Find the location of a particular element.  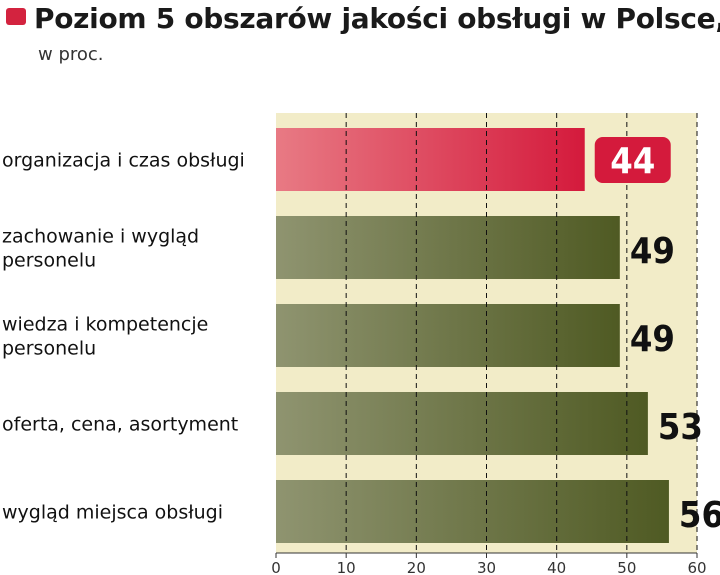

category-label-1-1: personelu is located at coordinates (49, 261).